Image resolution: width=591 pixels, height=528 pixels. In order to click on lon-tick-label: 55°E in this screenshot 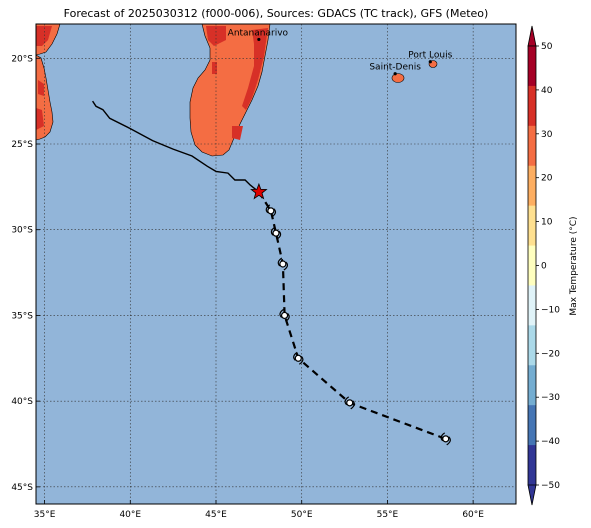, I will do `click(388, 515)`.